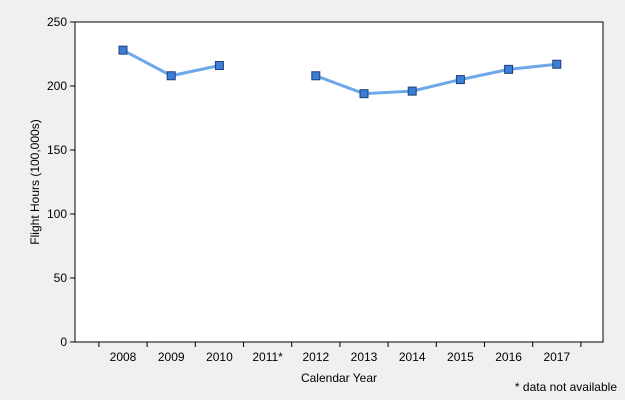  What do you see at coordinates (123, 357) in the screenshot?
I see `x-tick-label: 2008` at bounding box center [123, 357].